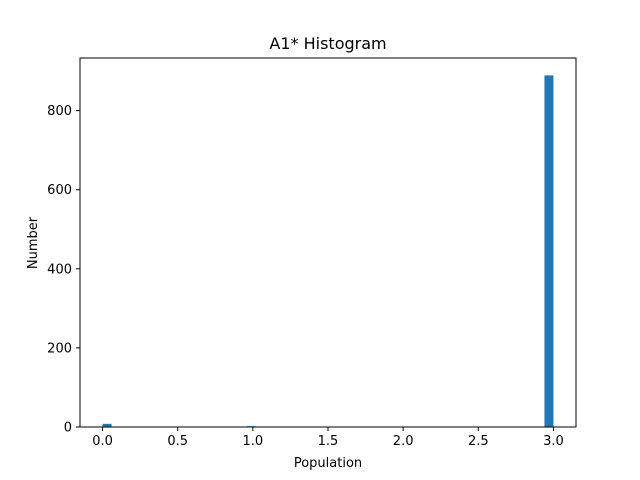 The image size is (640, 480). Describe the element at coordinates (33, 242) in the screenshot. I see `y-axis-label: Number` at that location.